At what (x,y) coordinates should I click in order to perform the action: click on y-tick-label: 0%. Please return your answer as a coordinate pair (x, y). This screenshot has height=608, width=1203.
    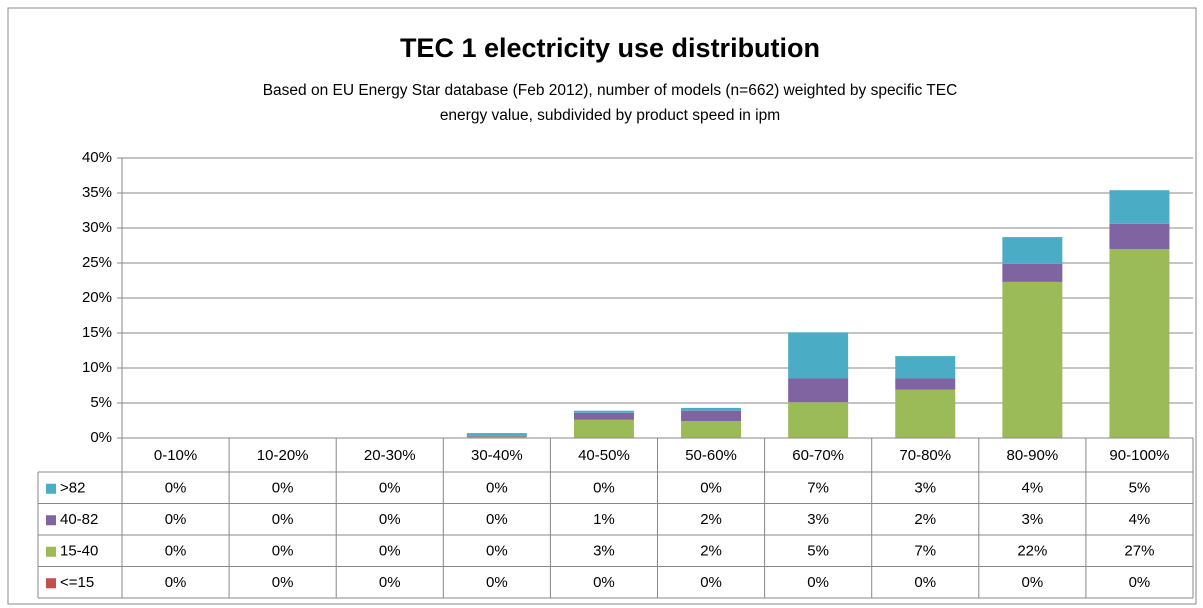
    Looking at the image, I should click on (101, 437).